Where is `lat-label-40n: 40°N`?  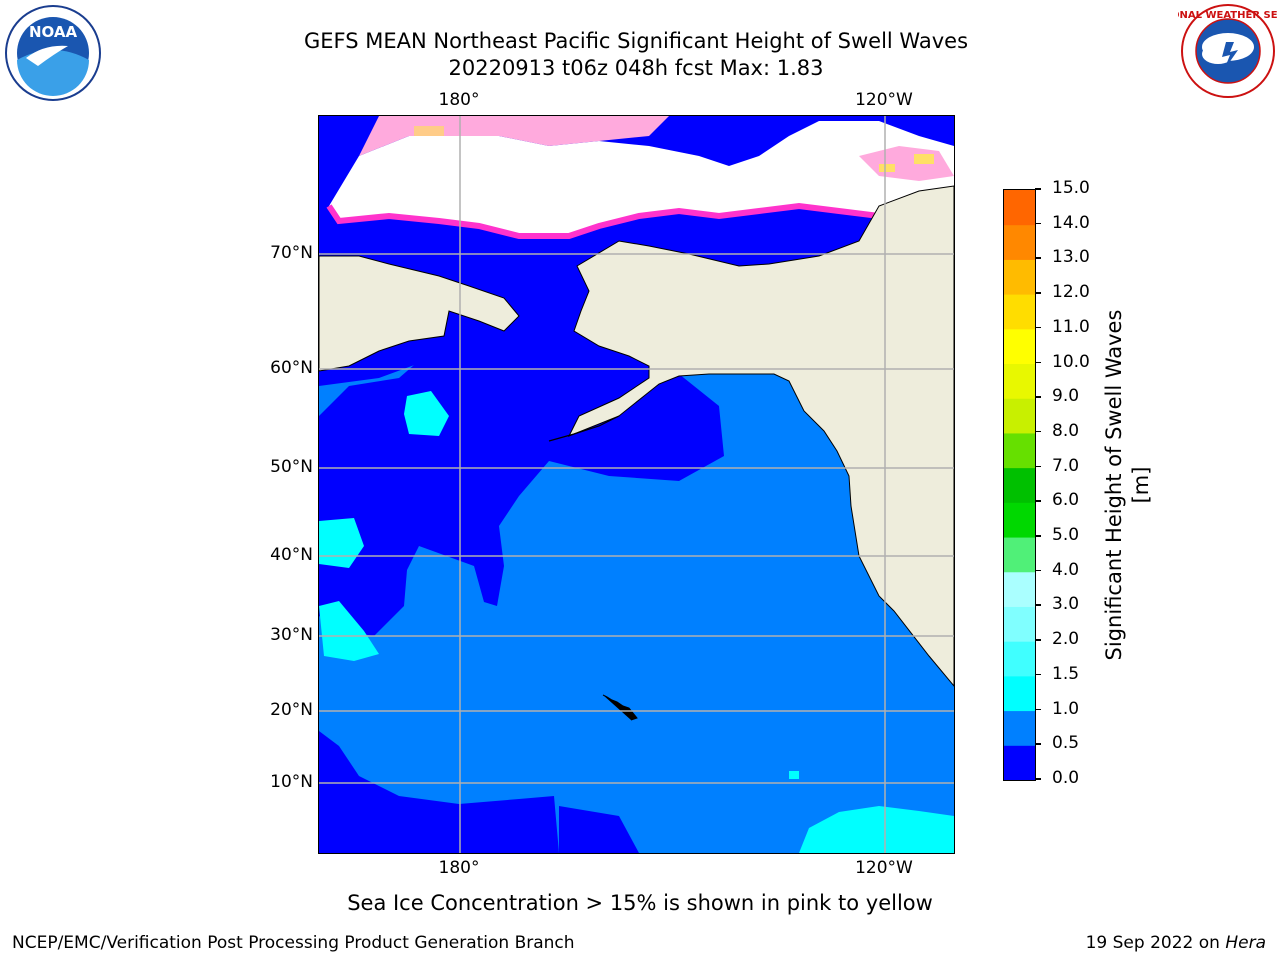
lat-label-40n: 40°N is located at coordinates (291, 555).